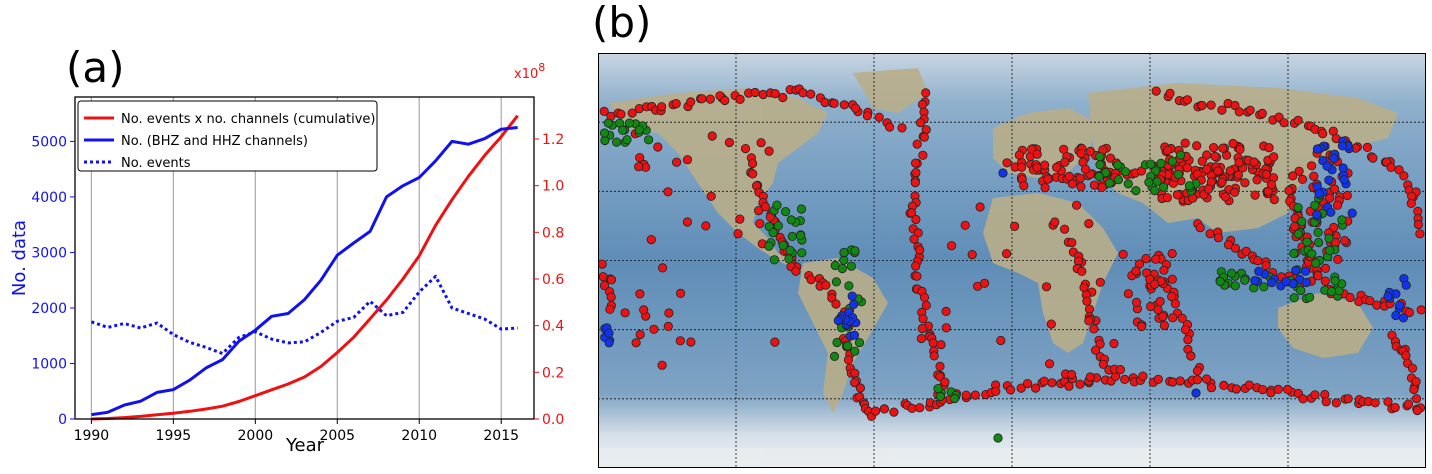 The height and width of the screenshot is (474, 1432). Describe the element at coordinates (337, 436) in the screenshot. I see `x-tick-label: 2005` at that location.